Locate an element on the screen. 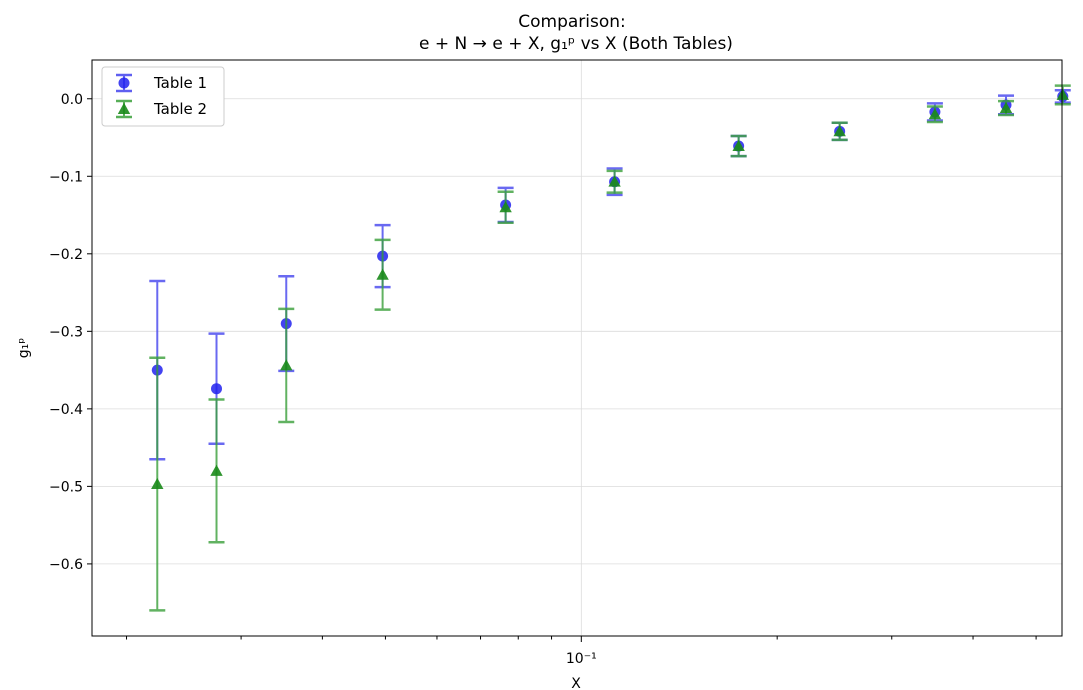 The image size is (1083, 690). legend-box is located at coordinates (163, 96).